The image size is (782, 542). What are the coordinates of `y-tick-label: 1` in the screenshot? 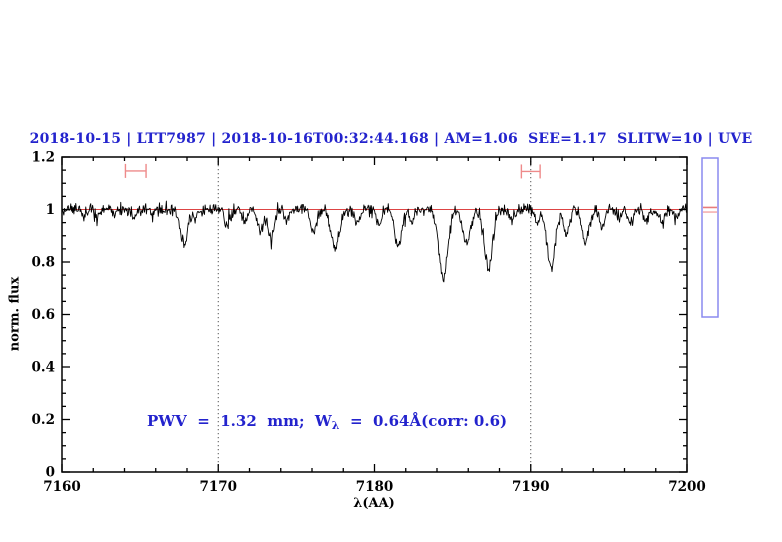 It's located at (50, 210).